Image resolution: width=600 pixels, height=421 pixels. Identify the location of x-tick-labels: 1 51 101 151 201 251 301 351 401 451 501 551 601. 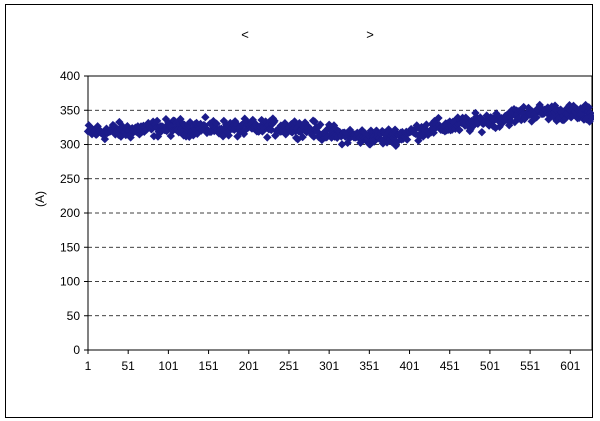
(333, 366).